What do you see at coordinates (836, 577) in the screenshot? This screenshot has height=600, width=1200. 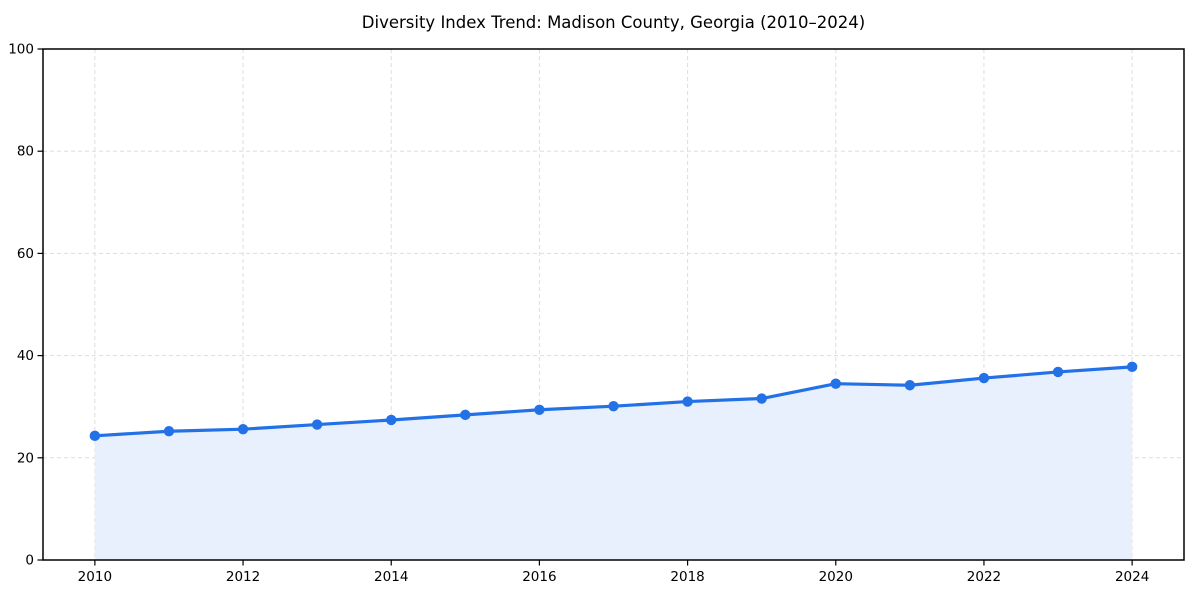 I see `x-tick-label: 2020` at bounding box center [836, 577].